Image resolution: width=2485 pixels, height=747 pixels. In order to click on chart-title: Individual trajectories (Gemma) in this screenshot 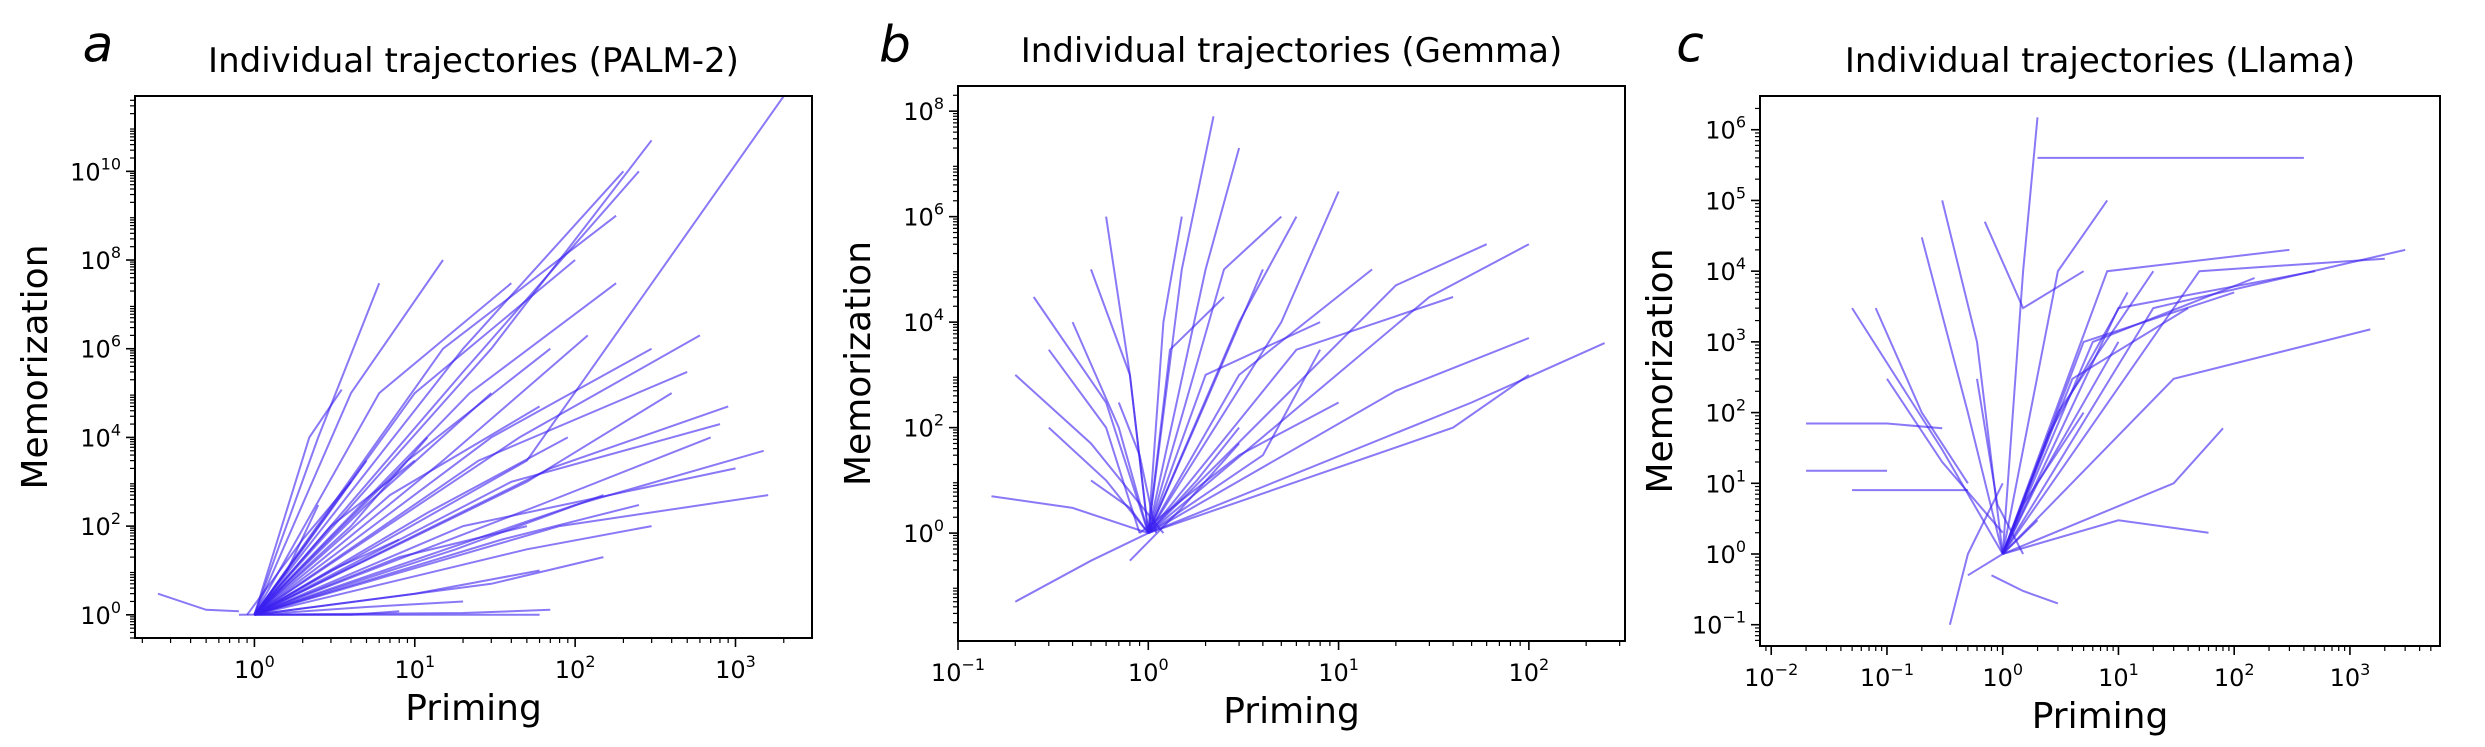, I will do `click(1291, 51)`.